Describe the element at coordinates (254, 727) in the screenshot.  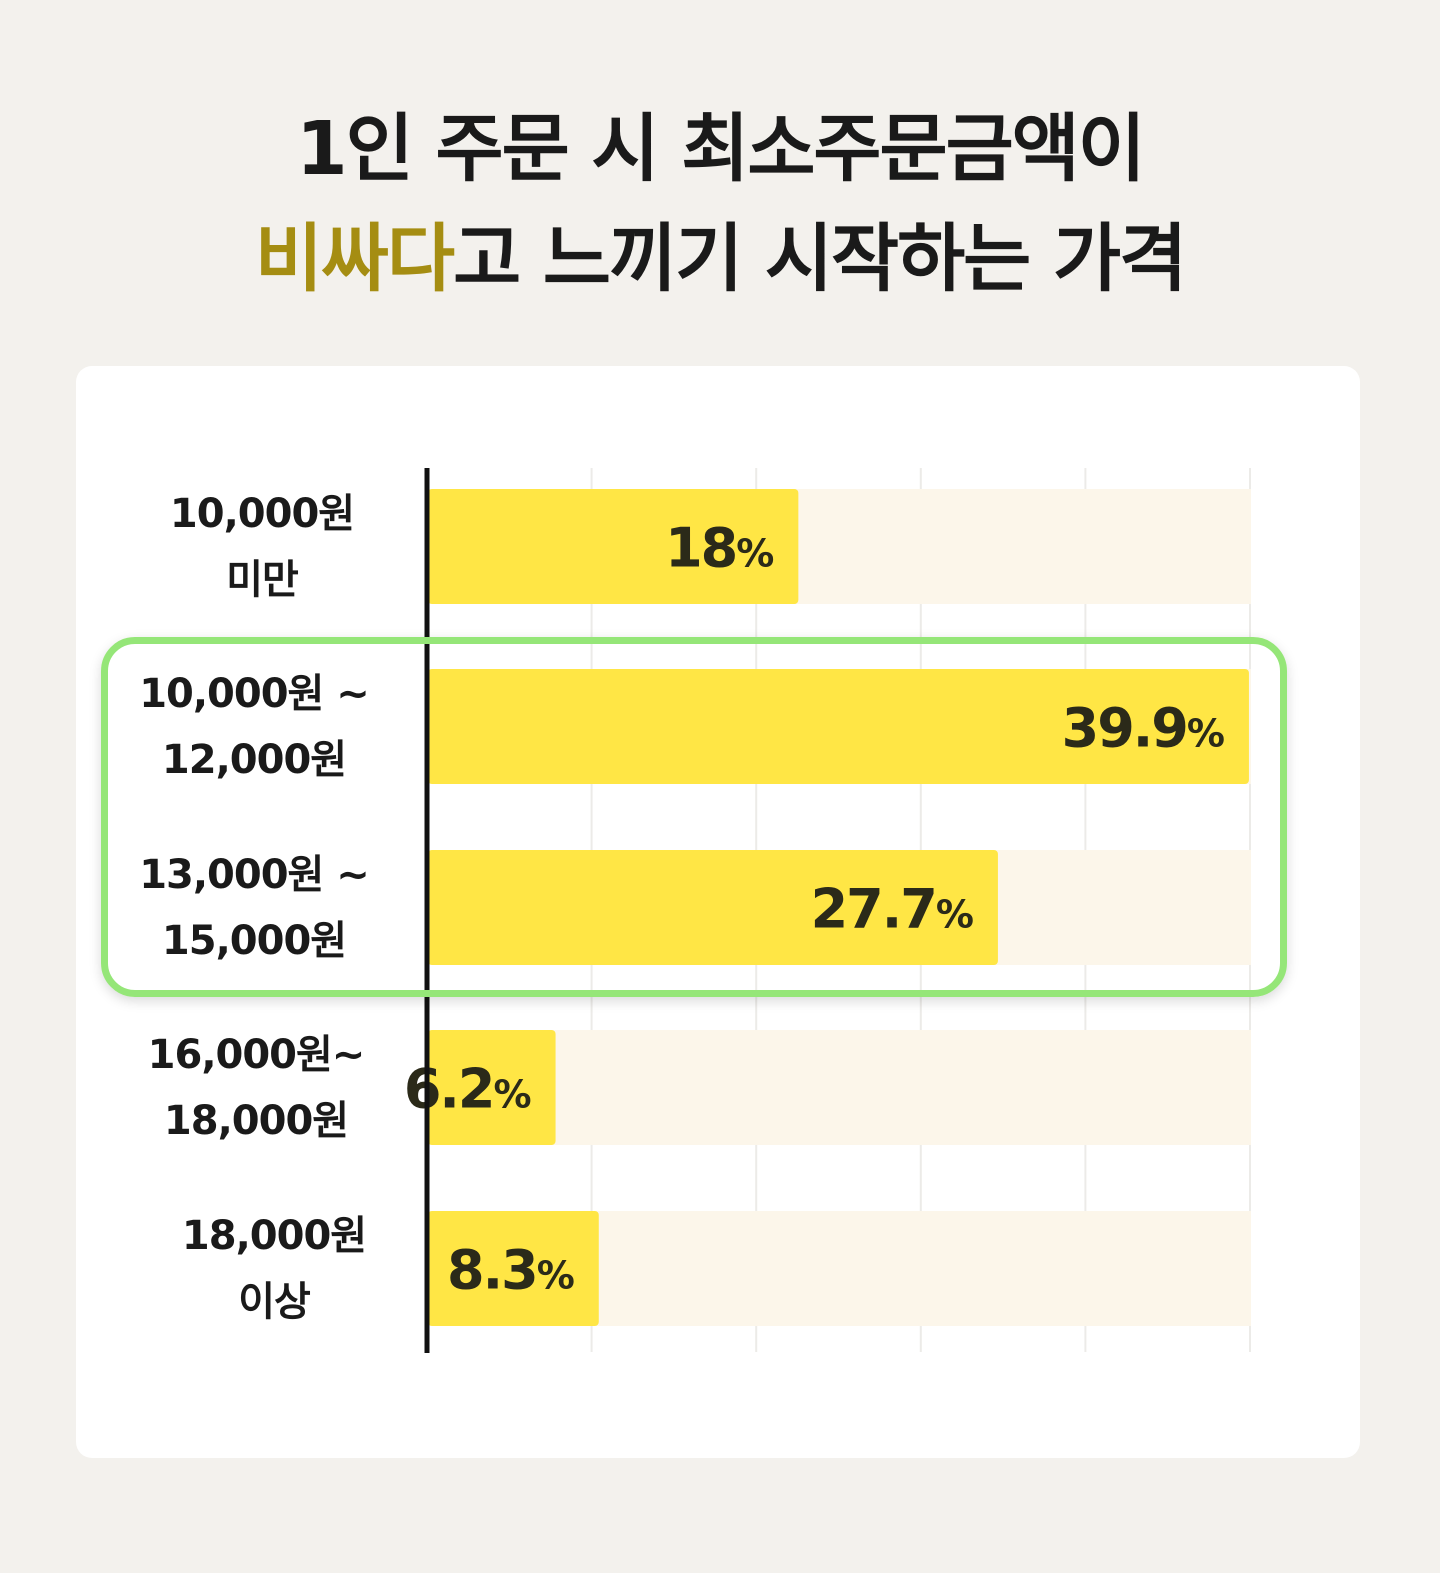
I see `category-label: 10,000원 ~ 12,000원` at that location.